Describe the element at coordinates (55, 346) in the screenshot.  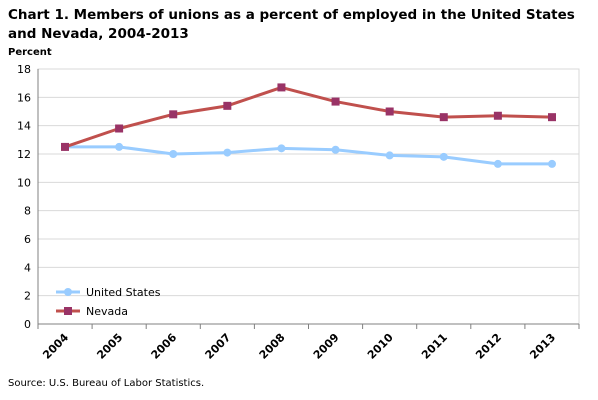
I see `x-tick-label: 2004` at that location.